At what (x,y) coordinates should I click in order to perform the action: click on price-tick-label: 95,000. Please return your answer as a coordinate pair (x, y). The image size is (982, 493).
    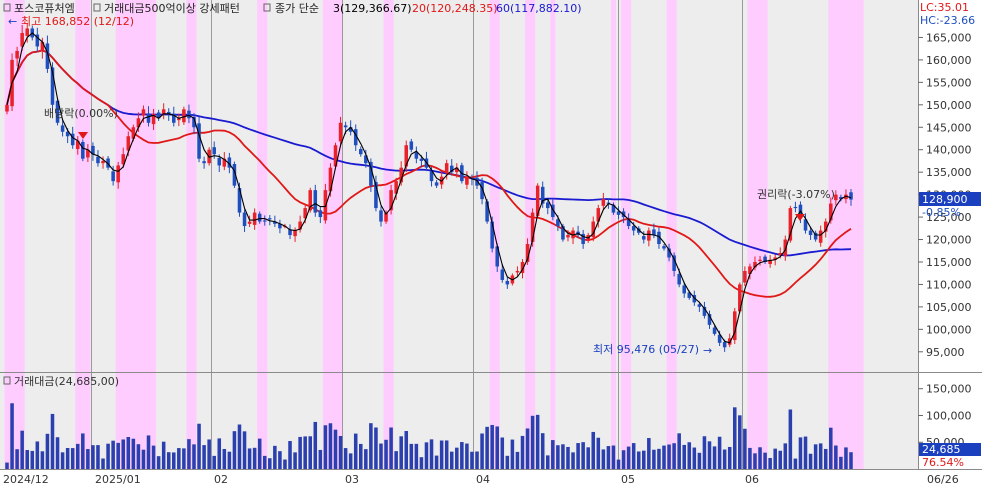
    Looking at the image, I should click on (945, 352).